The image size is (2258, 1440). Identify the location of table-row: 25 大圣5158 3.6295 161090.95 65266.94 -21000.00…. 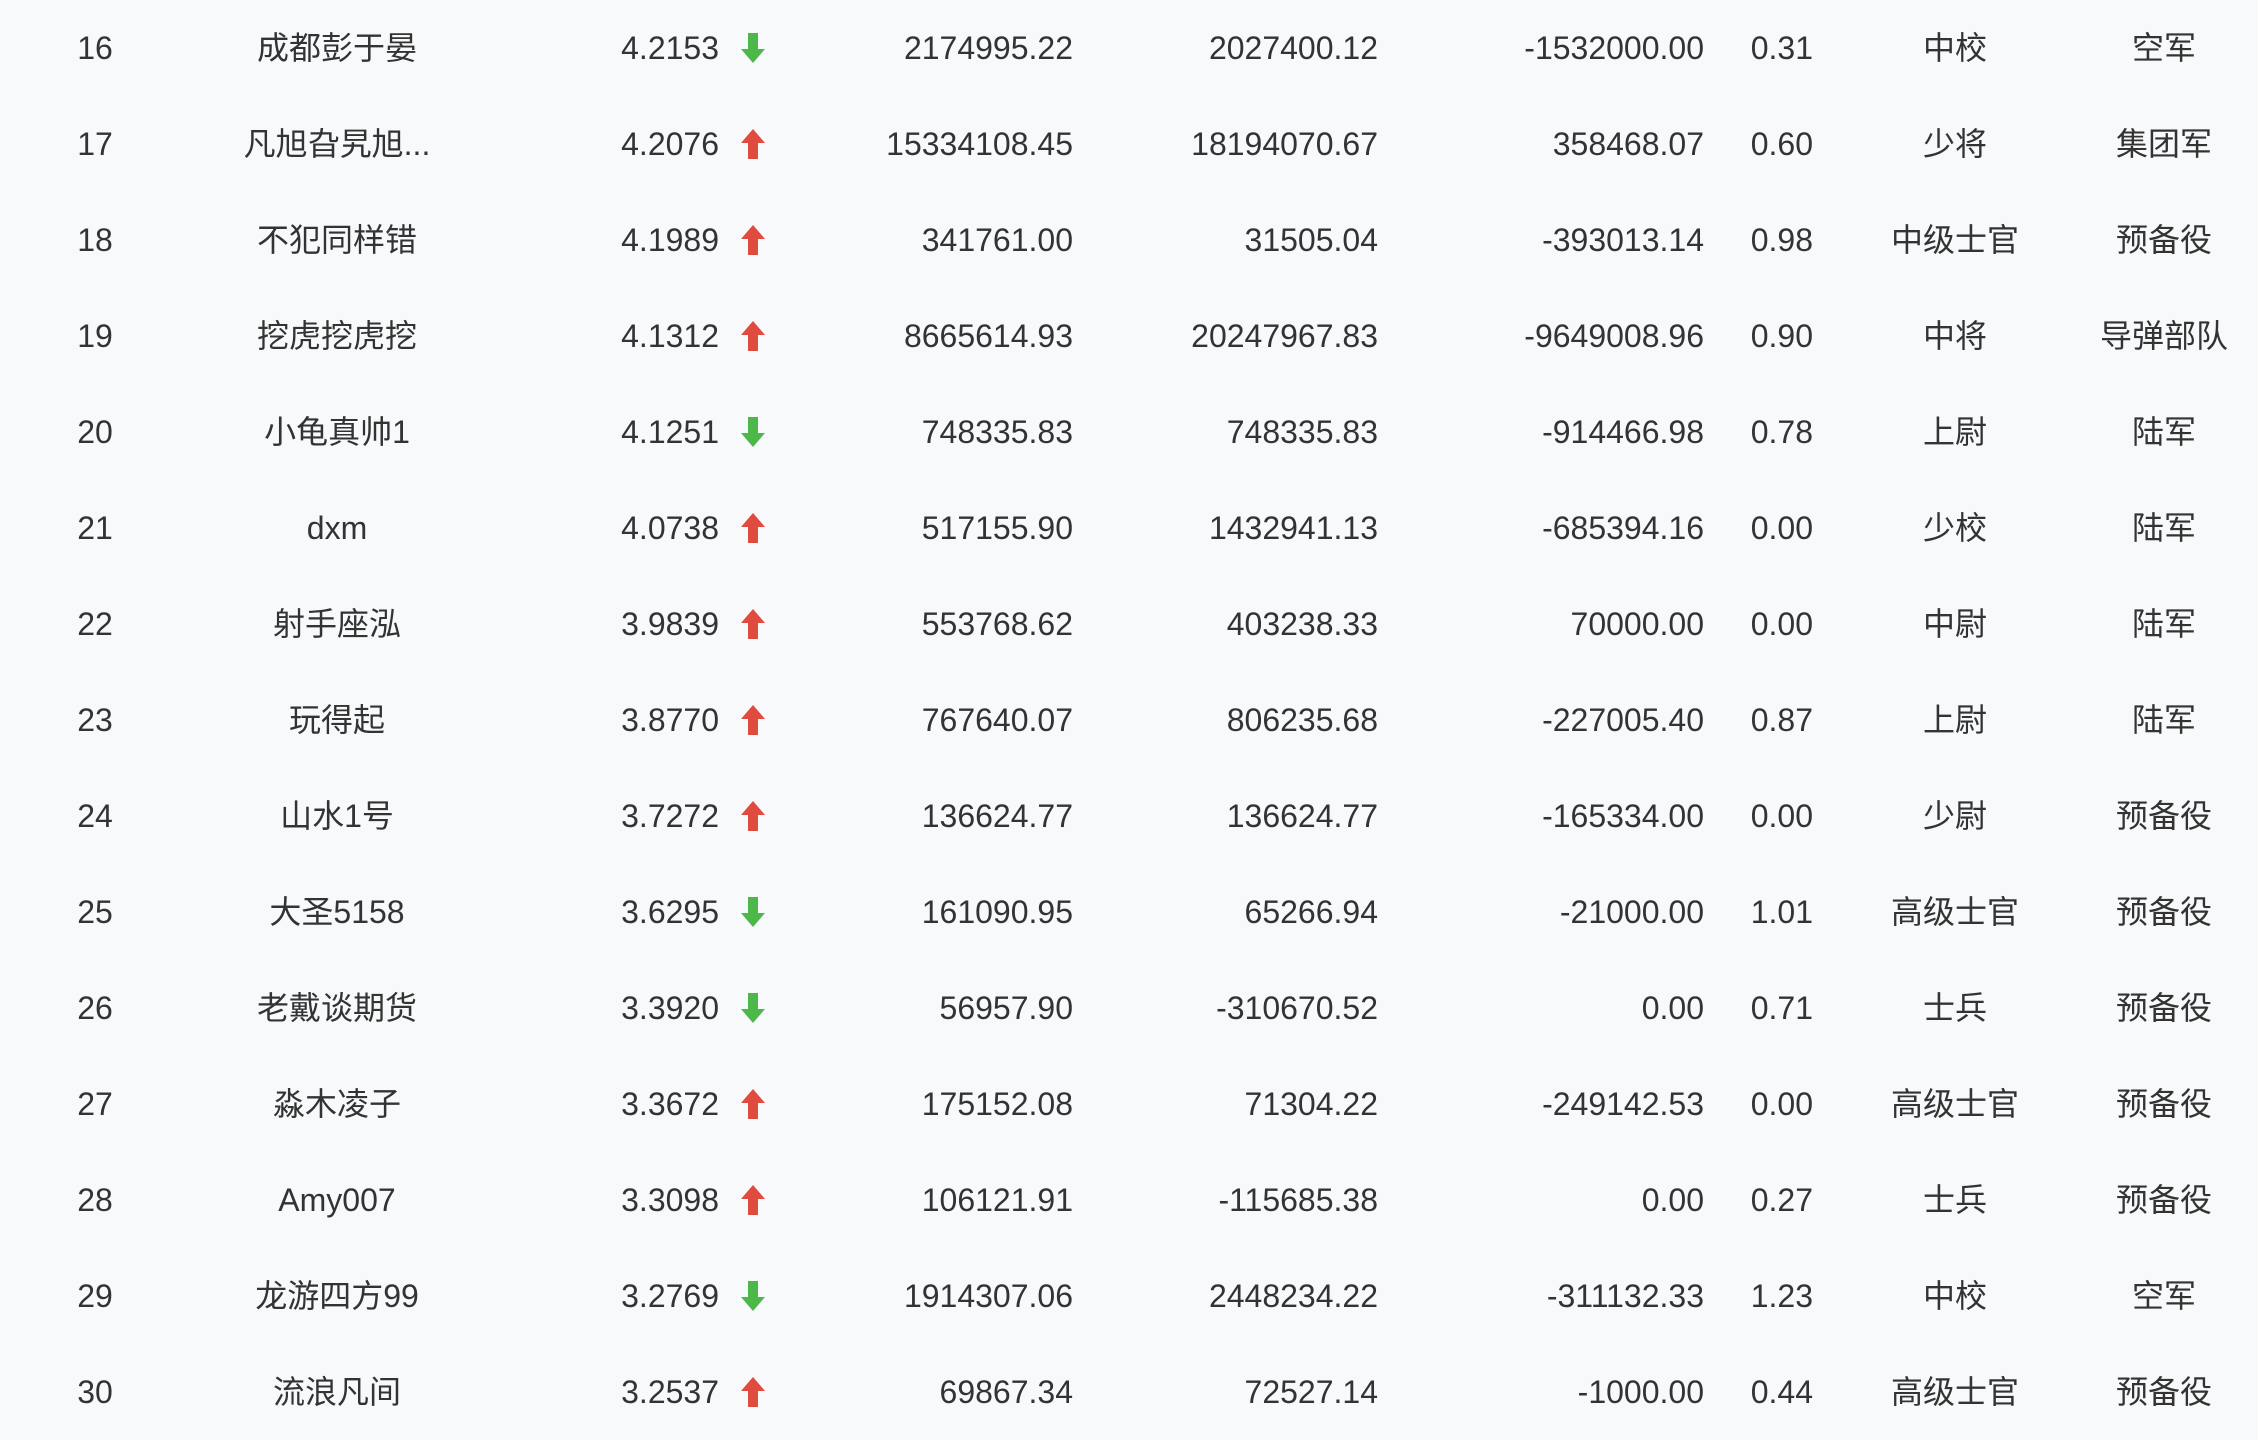
(1129, 912).